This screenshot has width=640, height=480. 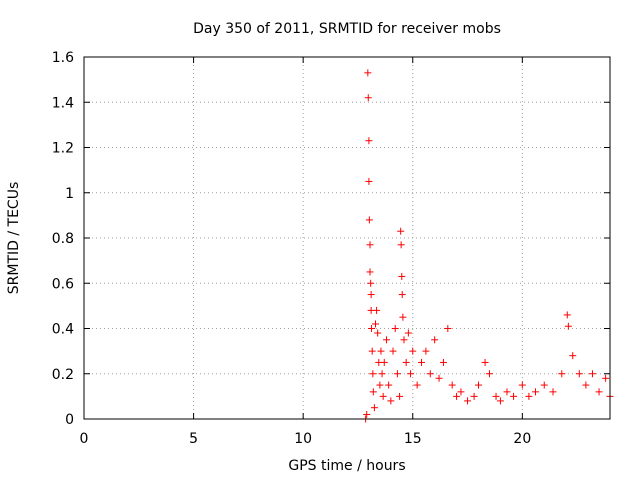 What do you see at coordinates (63, 58) in the screenshot?
I see `y-tick-label: 1.6` at bounding box center [63, 58].